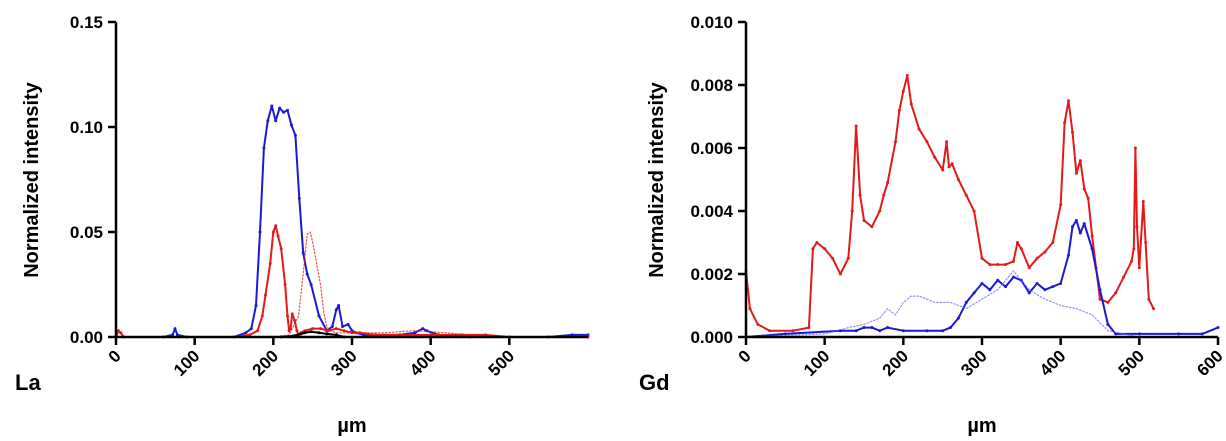  What do you see at coordinates (1209, 362) in the screenshot?
I see `x-tick-label: 600` at bounding box center [1209, 362].